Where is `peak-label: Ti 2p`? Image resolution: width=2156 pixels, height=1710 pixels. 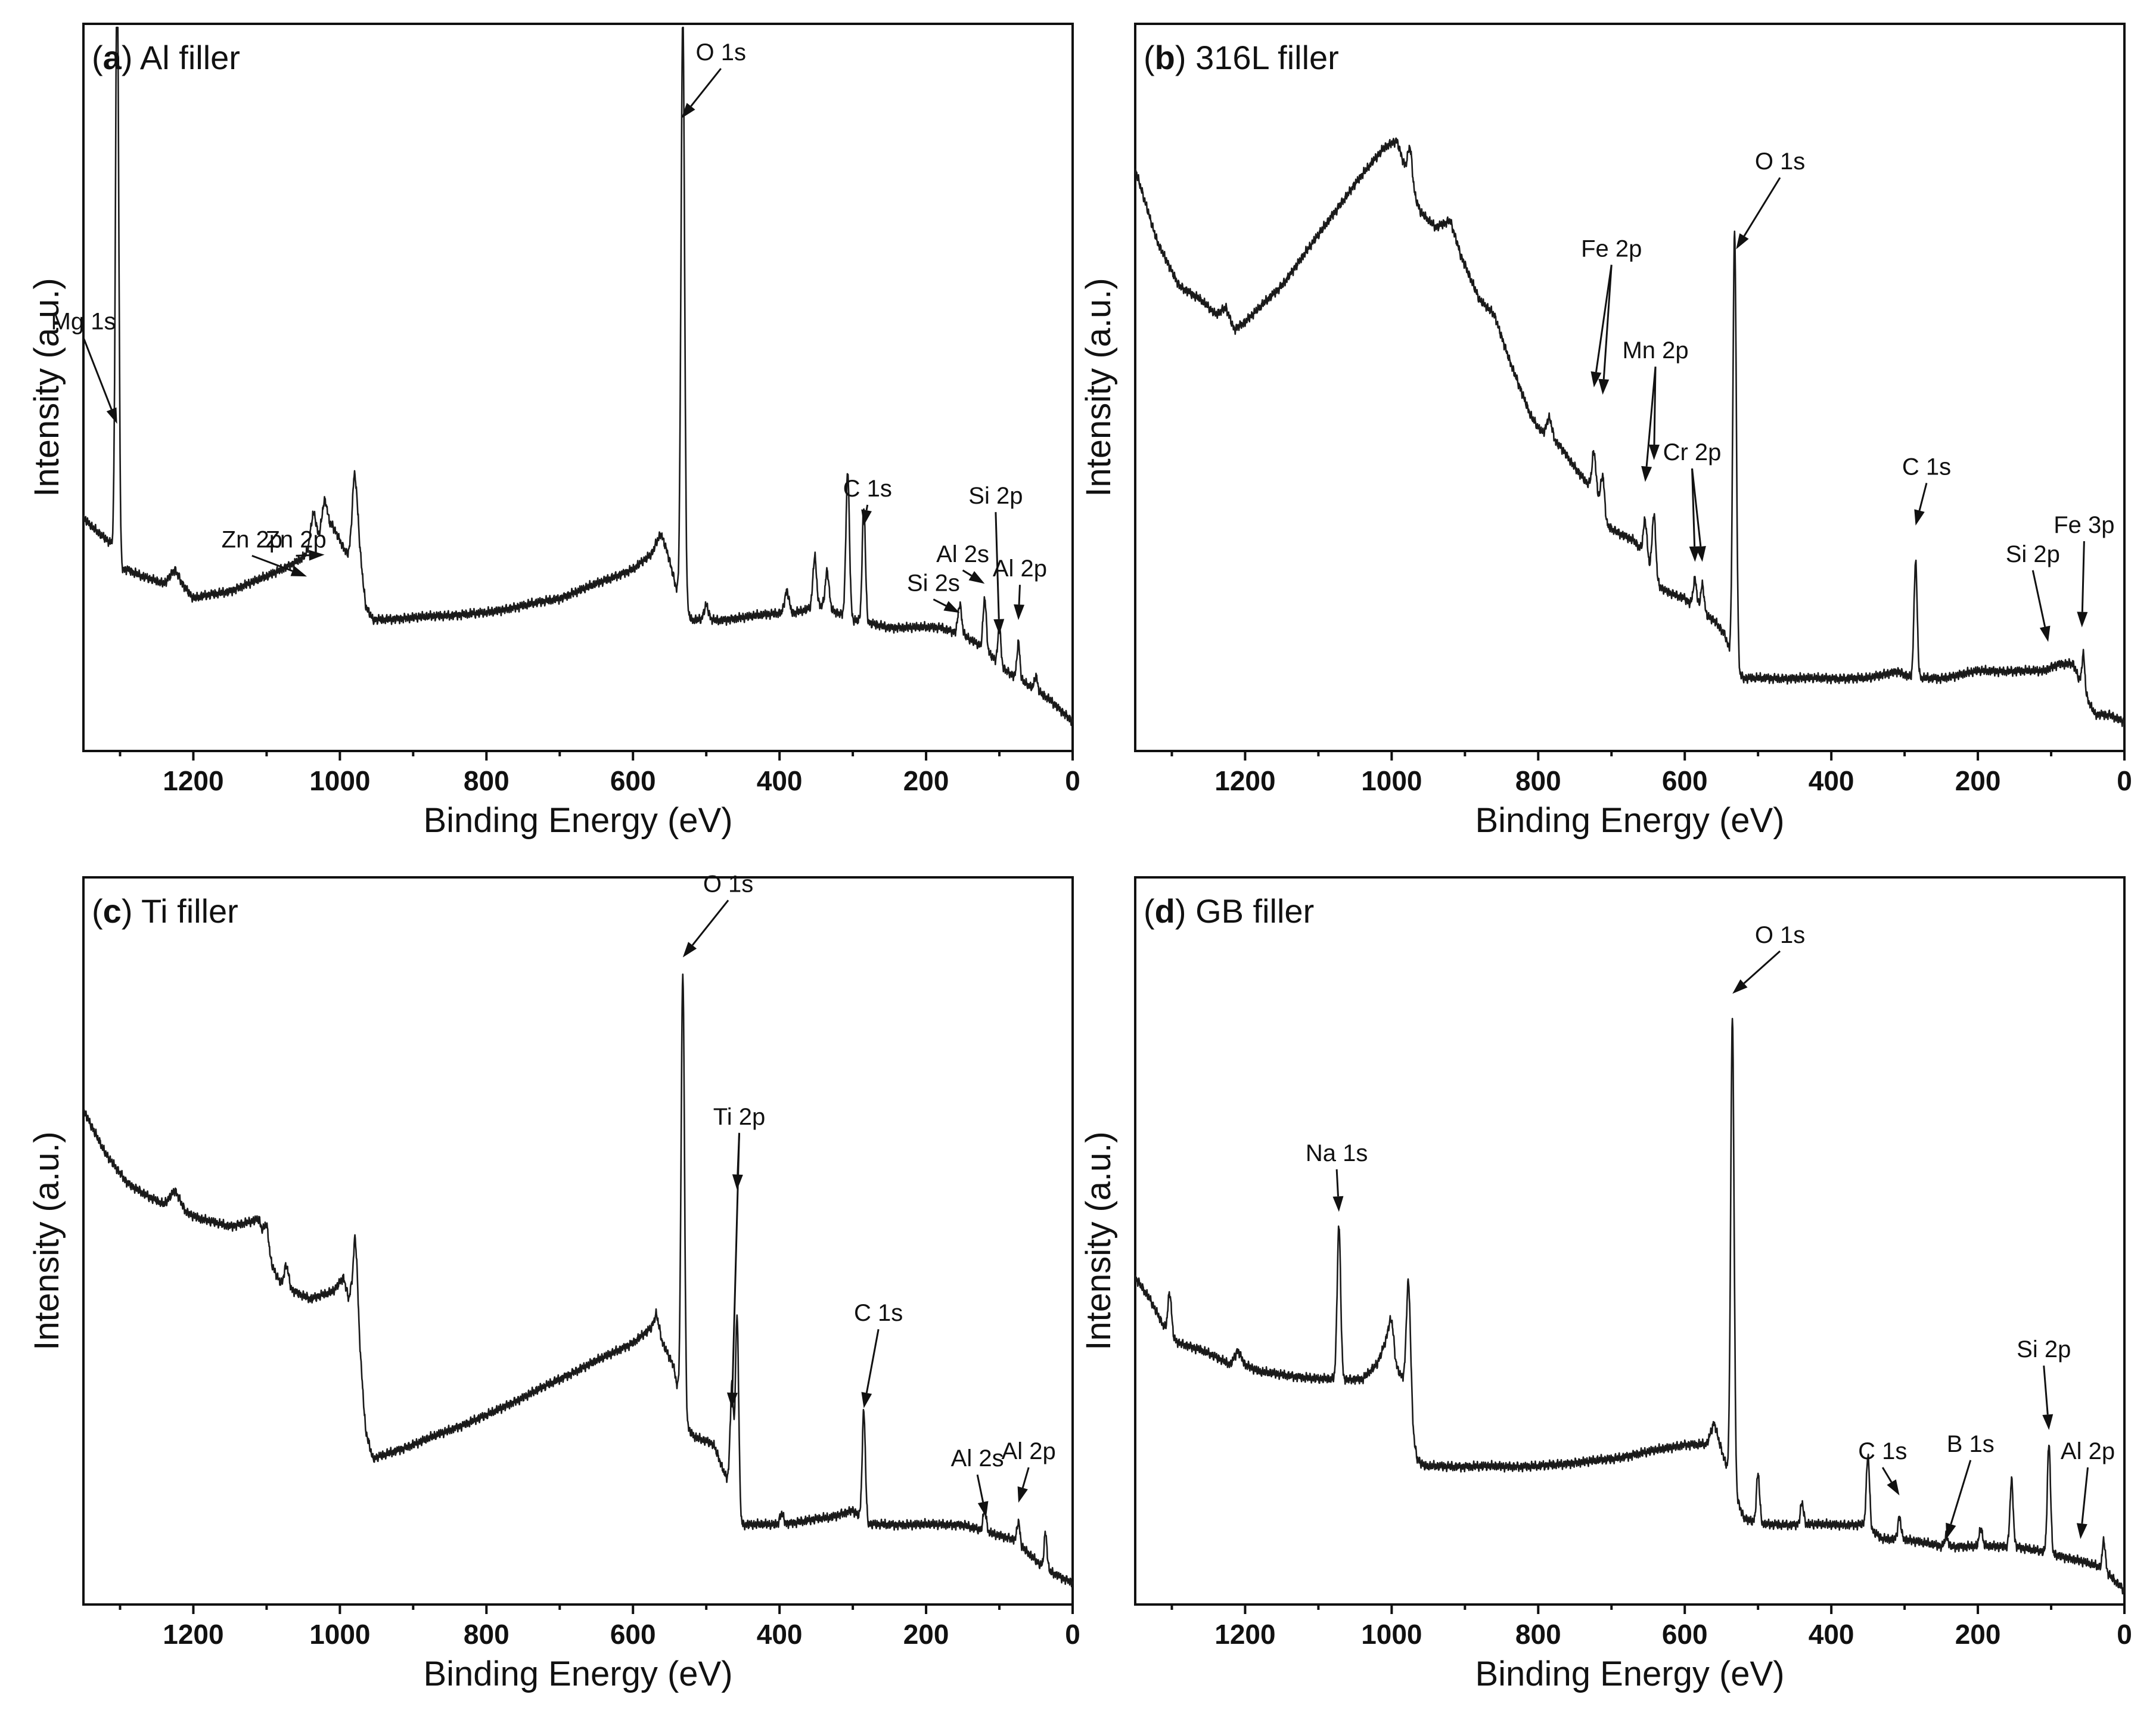 peak-label: Ti 2p is located at coordinates (739, 1117).